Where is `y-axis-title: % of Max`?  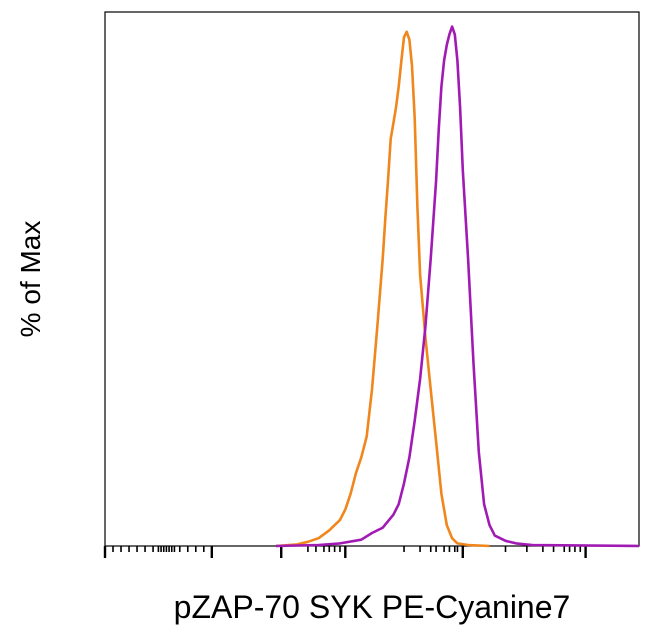
y-axis-title: % of Max is located at coordinates (30, 279).